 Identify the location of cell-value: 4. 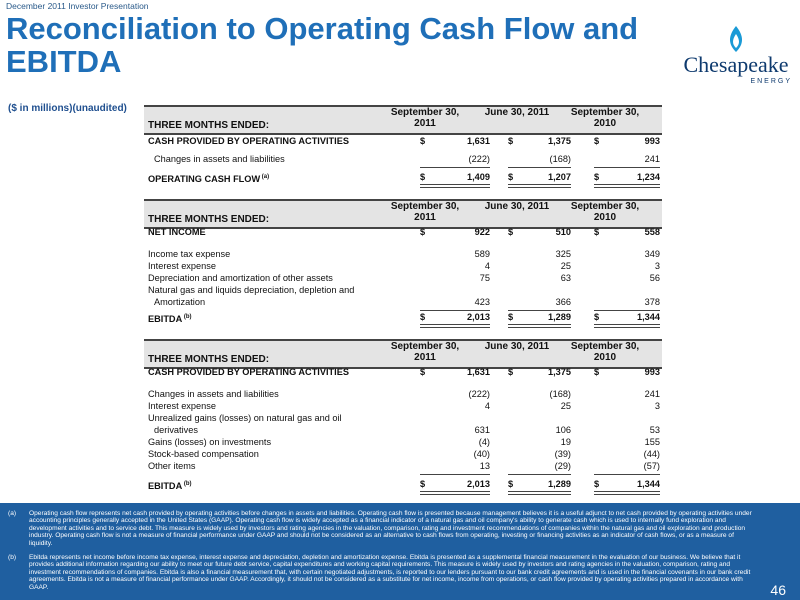
(487, 266).